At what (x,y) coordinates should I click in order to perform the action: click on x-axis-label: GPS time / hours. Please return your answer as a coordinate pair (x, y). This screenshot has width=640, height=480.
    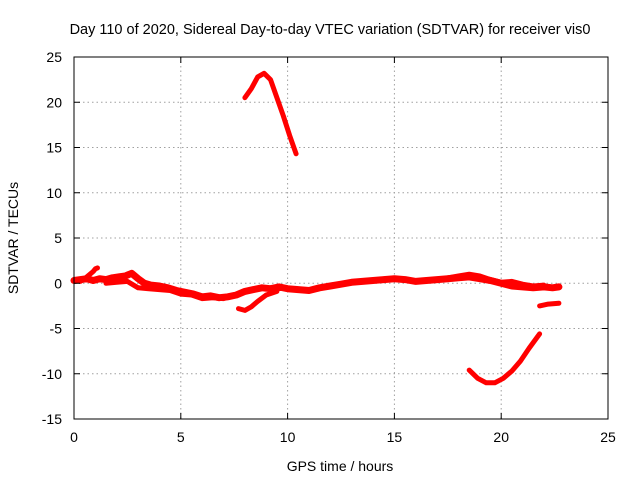
    Looking at the image, I should click on (340, 466).